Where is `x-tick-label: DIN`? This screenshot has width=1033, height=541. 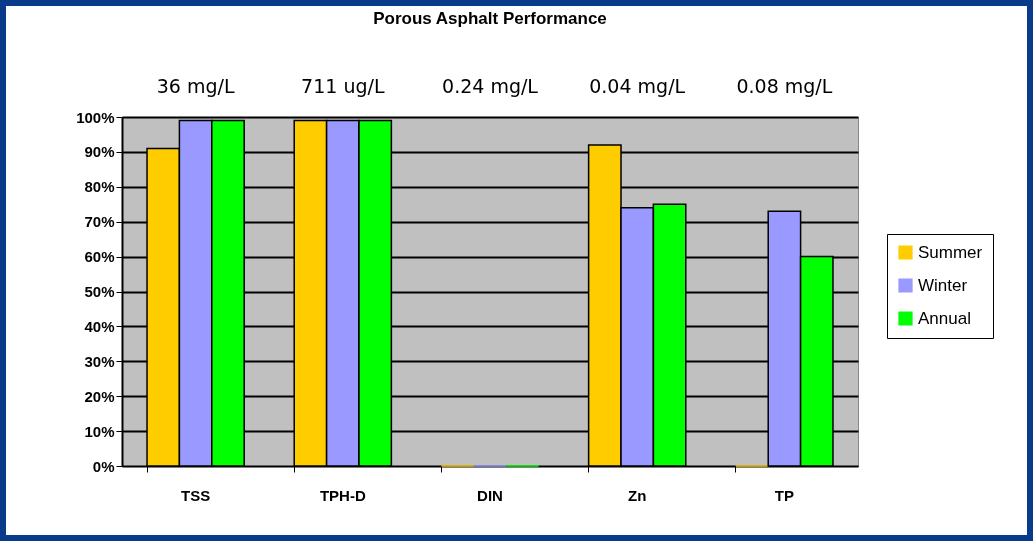
x-tick-label: DIN is located at coordinates (490, 495).